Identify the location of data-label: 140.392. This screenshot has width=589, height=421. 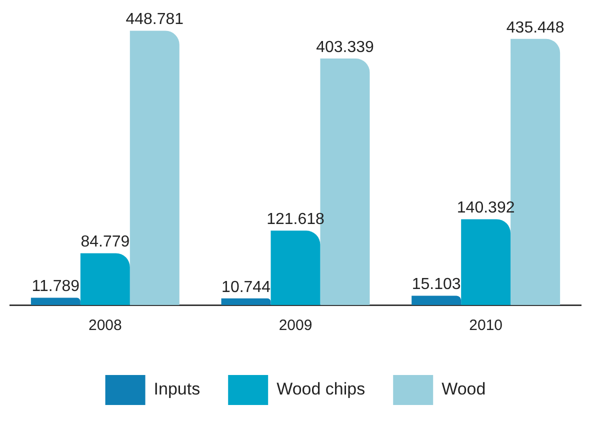
(485, 208).